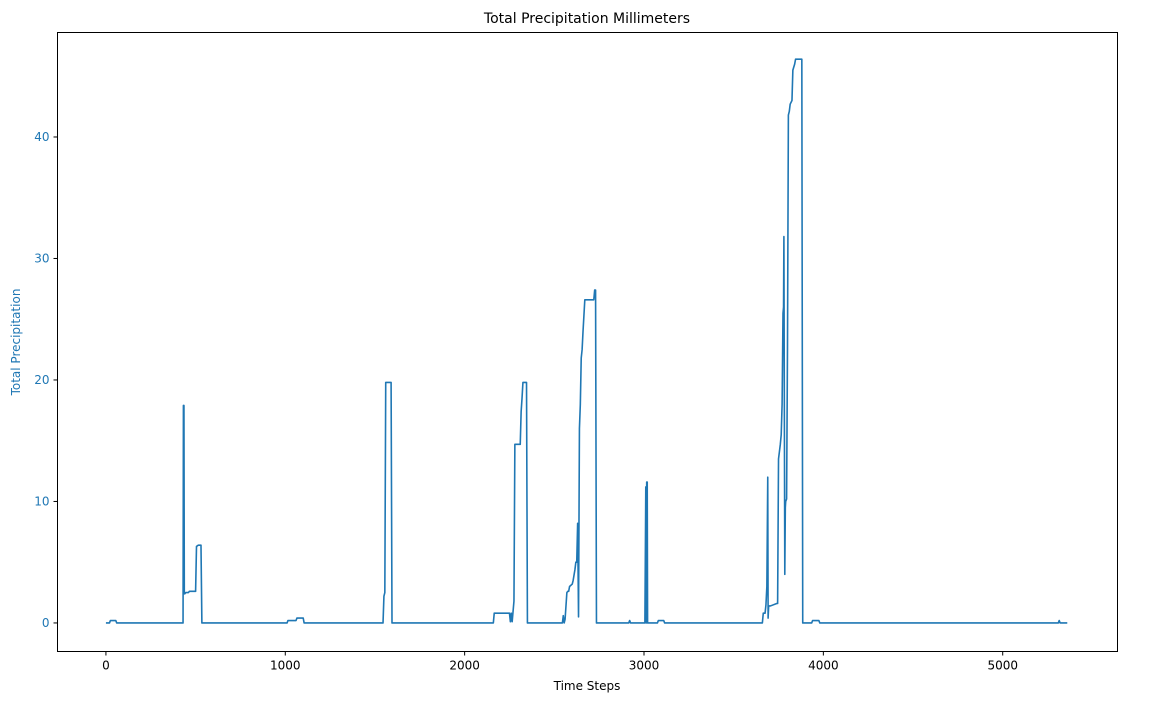  I want to click on x-tick-label: 3000, so click(644, 666).